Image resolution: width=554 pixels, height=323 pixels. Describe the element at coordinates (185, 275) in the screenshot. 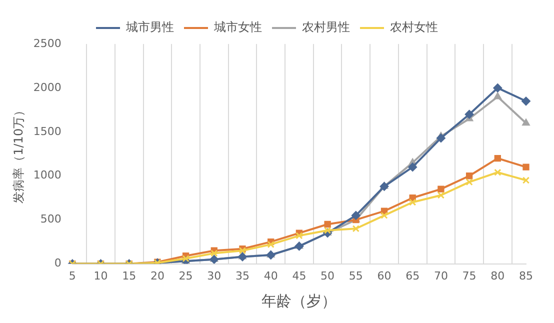

I see `x-tick-label: 25` at that location.